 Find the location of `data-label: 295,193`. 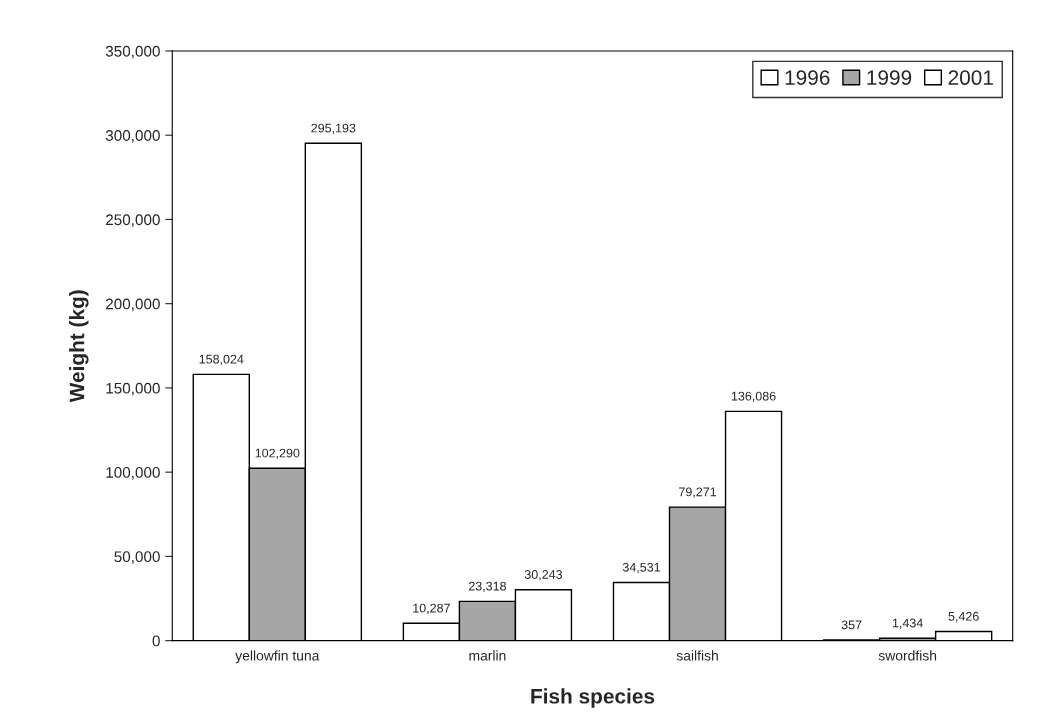

data-label: 295,193 is located at coordinates (333, 128).